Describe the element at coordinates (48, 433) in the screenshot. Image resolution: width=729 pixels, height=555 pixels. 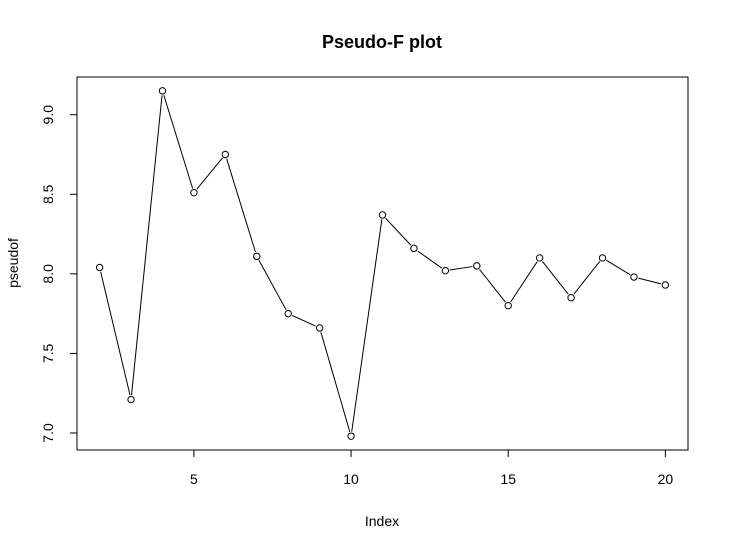
I see `y-tick-label: 7.0` at that location.